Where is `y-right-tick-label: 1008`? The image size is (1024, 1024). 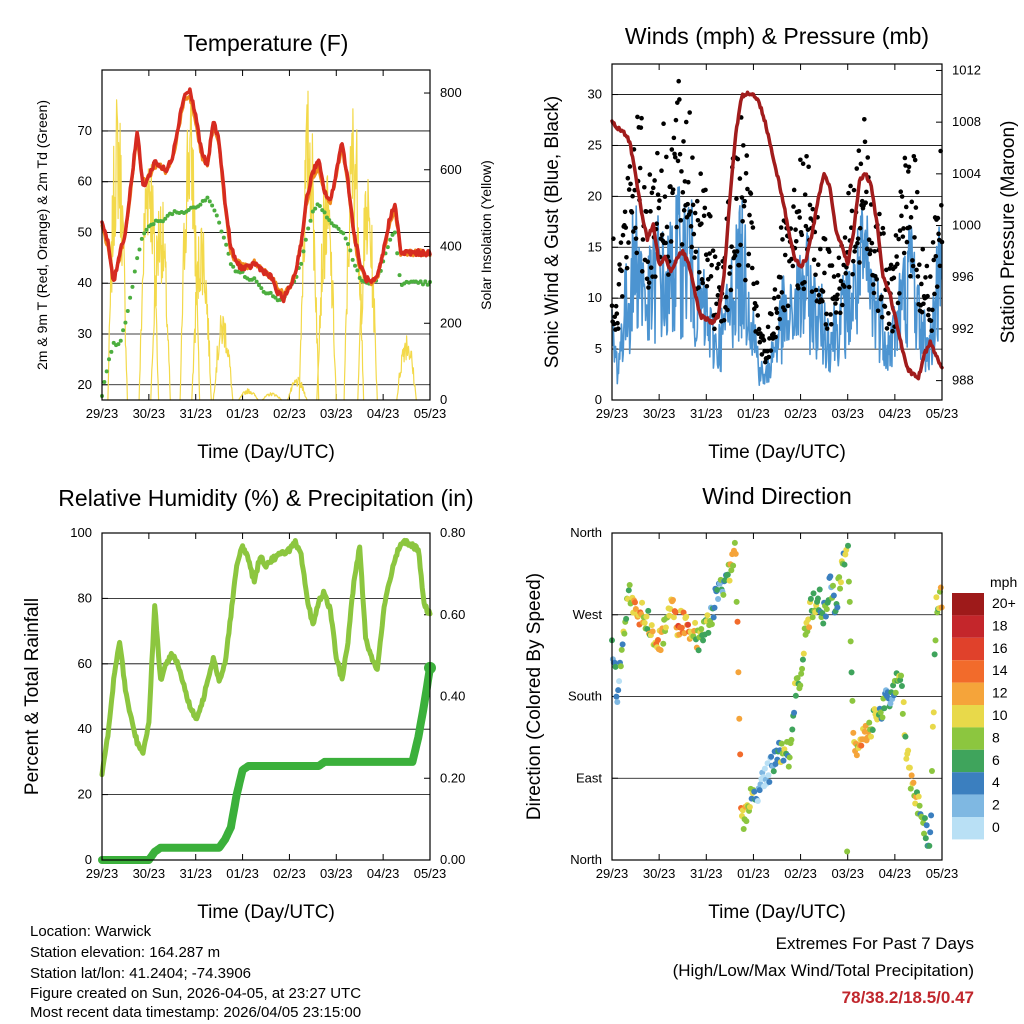 y-right-tick-label: 1008 is located at coordinates (966, 121).